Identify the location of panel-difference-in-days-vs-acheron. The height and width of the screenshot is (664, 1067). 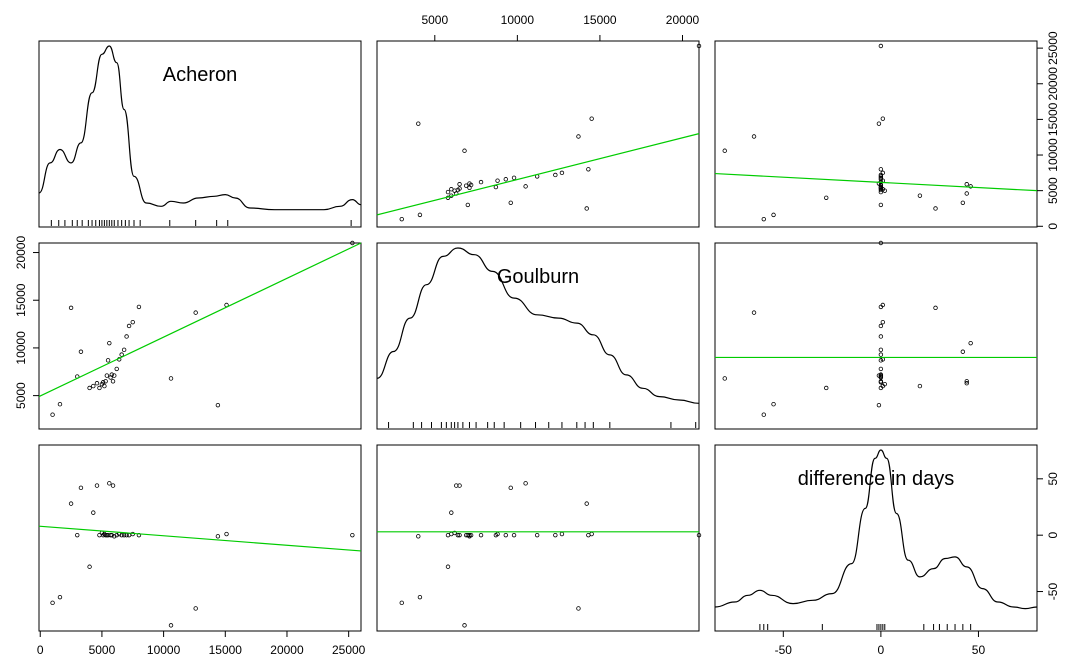
(200, 538).